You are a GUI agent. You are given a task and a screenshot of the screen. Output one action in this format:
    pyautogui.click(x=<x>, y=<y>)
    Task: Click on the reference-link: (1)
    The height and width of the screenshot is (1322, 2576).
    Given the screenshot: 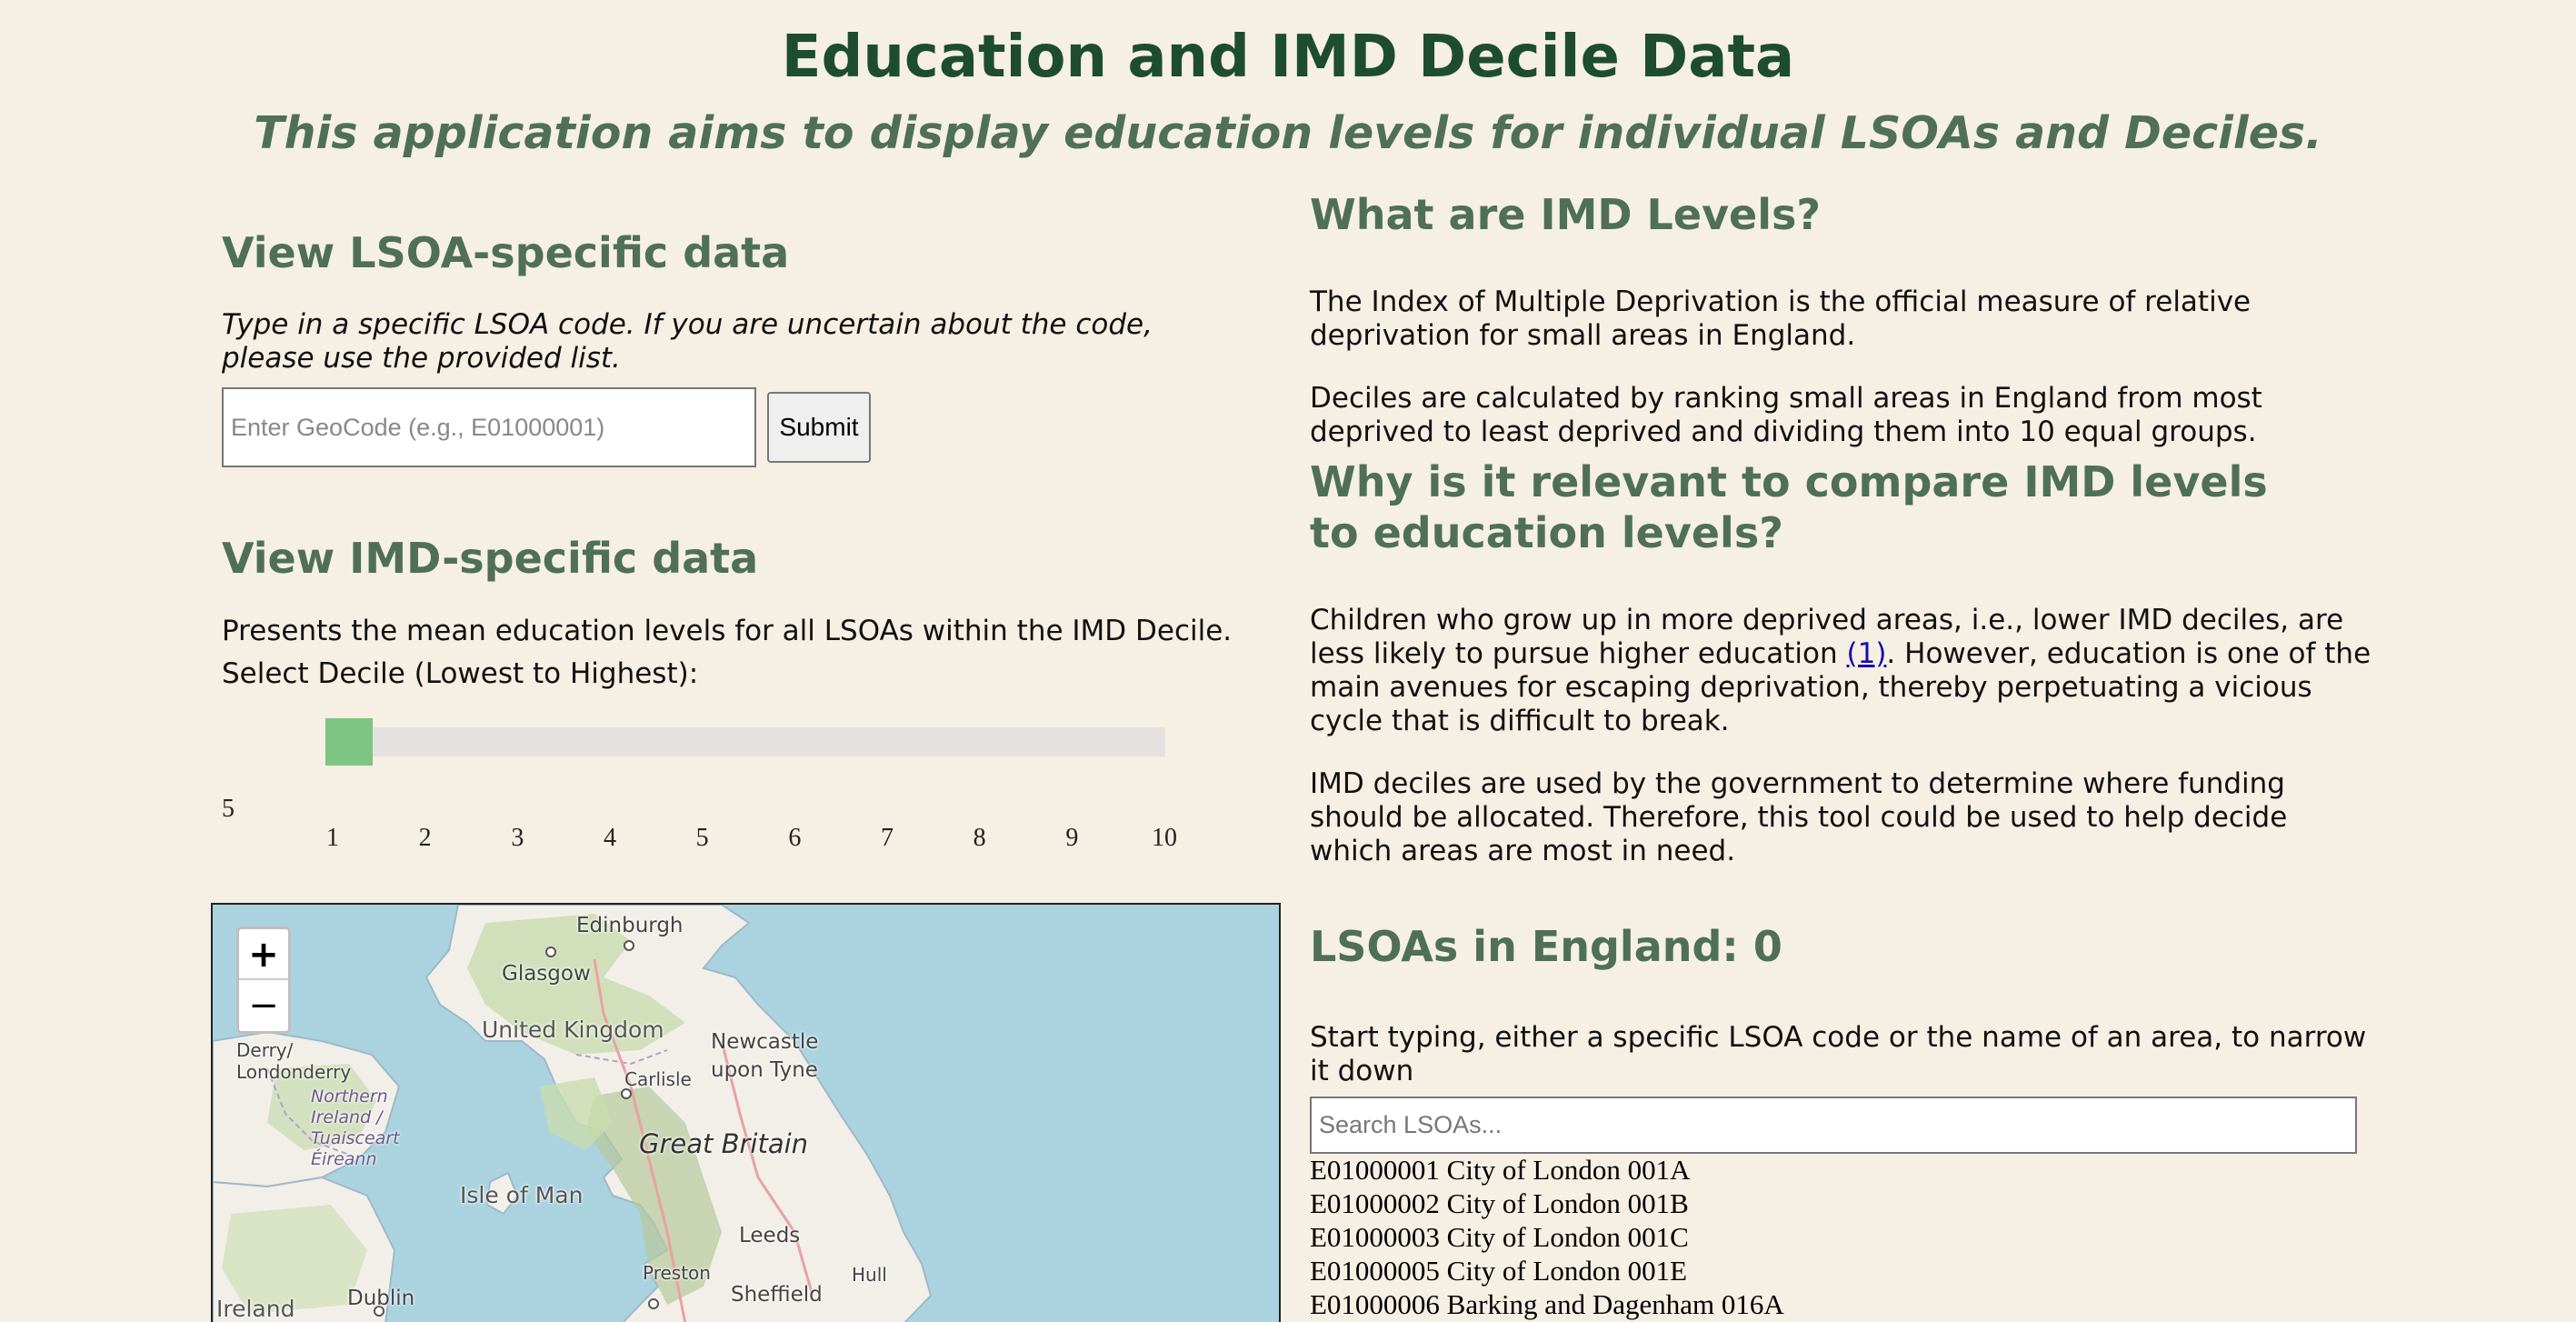 What is the action you would take?
    pyautogui.click(x=1866, y=654)
    